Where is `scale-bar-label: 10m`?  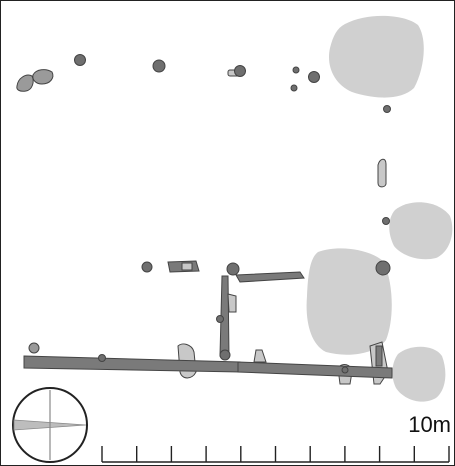
scale-bar-label: 10m is located at coordinates (429, 424).